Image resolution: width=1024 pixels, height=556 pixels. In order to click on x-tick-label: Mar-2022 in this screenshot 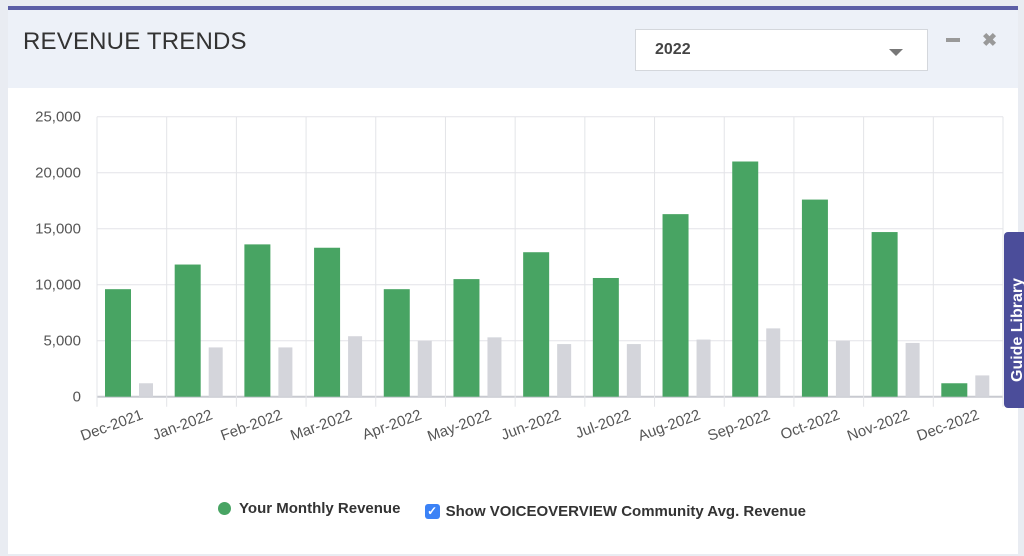, I will do `click(321, 425)`.